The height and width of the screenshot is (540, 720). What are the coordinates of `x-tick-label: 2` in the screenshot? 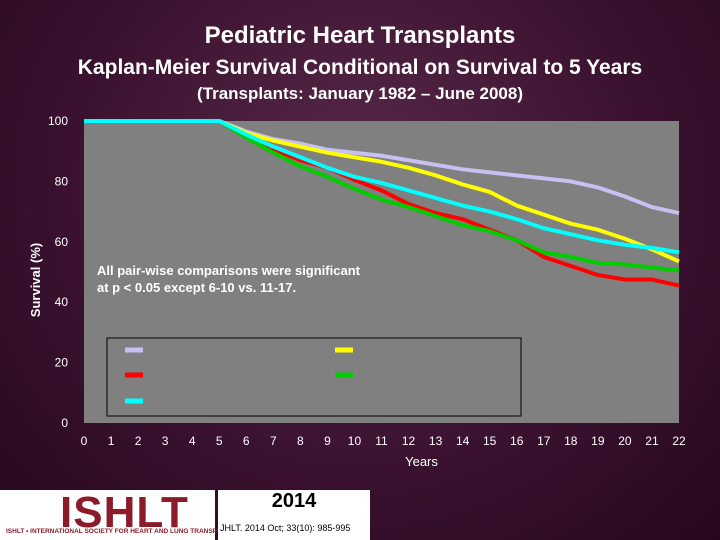 It's located at (138, 441).